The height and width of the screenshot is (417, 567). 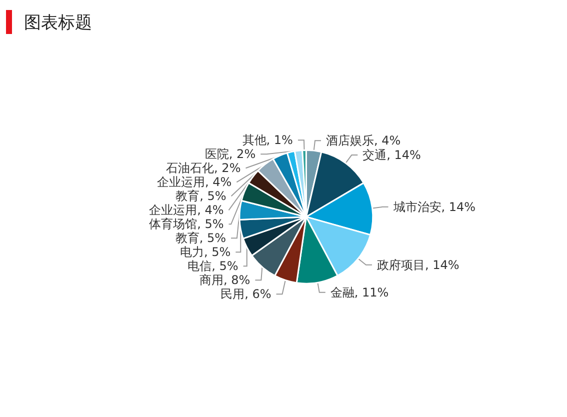 I want to click on slice-label: 医院, 2%, so click(x=230, y=154).